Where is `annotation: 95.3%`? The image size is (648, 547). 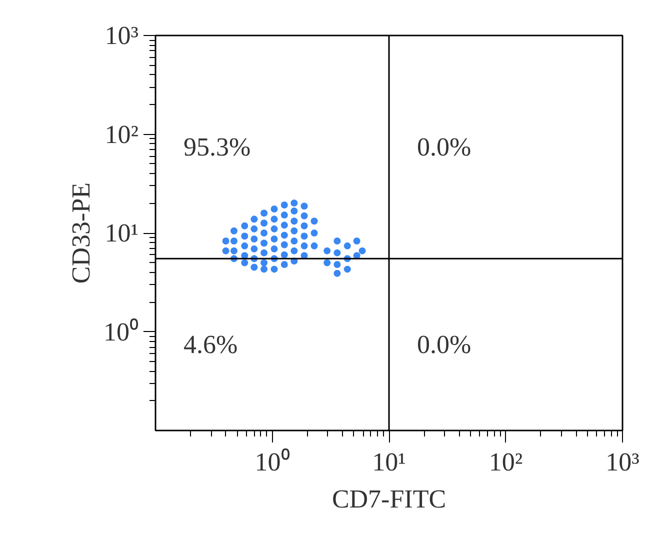 annotation: 95.3% is located at coordinates (217, 147).